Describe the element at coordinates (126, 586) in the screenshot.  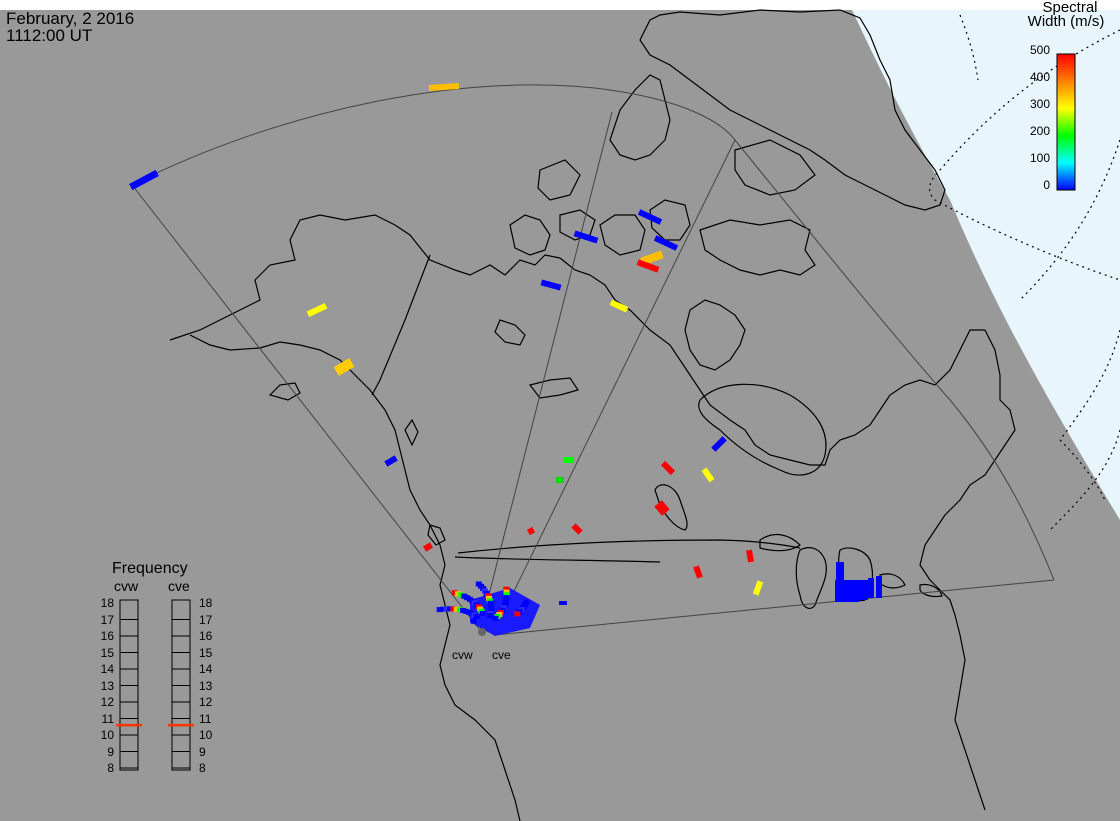
I see `frequency-label-cvw: cvw` at that location.